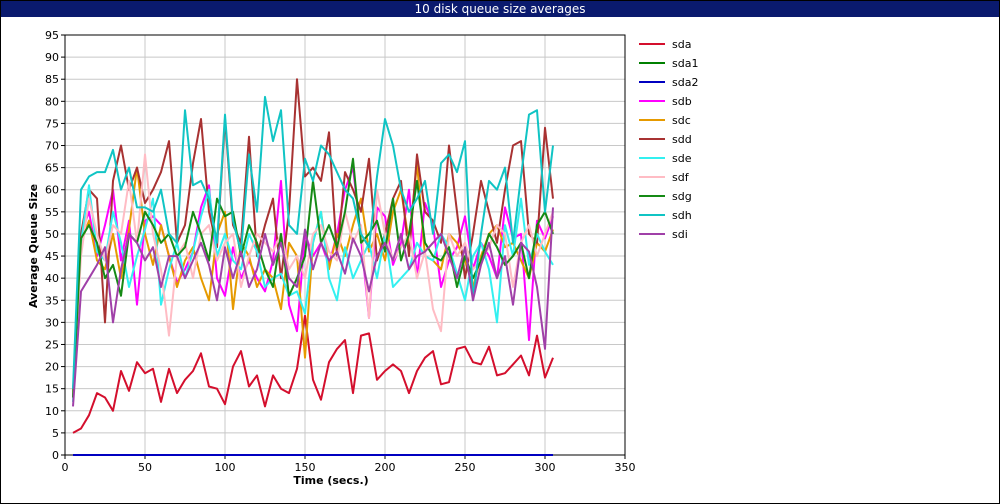  What do you see at coordinates (52, 146) in the screenshot?
I see `y-tick-label: 70` at bounding box center [52, 146].